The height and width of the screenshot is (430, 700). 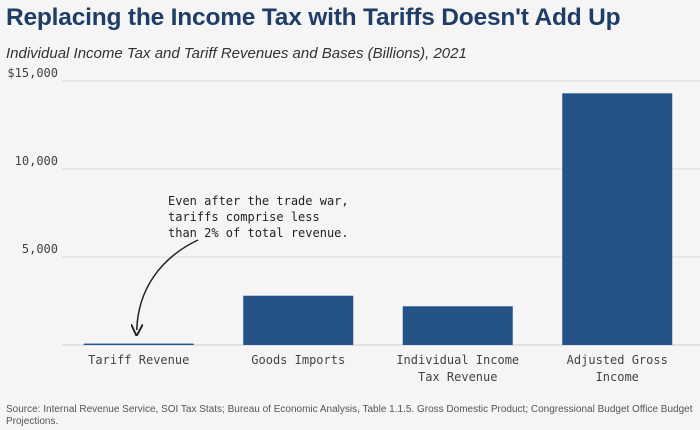 I want to click on x-category-label: Tariff Revenue, so click(x=138, y=360).